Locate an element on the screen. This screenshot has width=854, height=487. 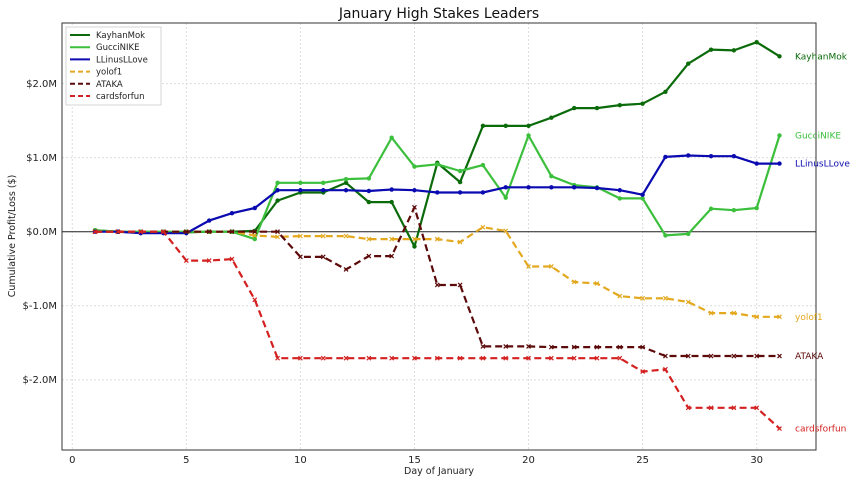
chart-title: January High Stakes Leaders is located at coordinates (438, 14).